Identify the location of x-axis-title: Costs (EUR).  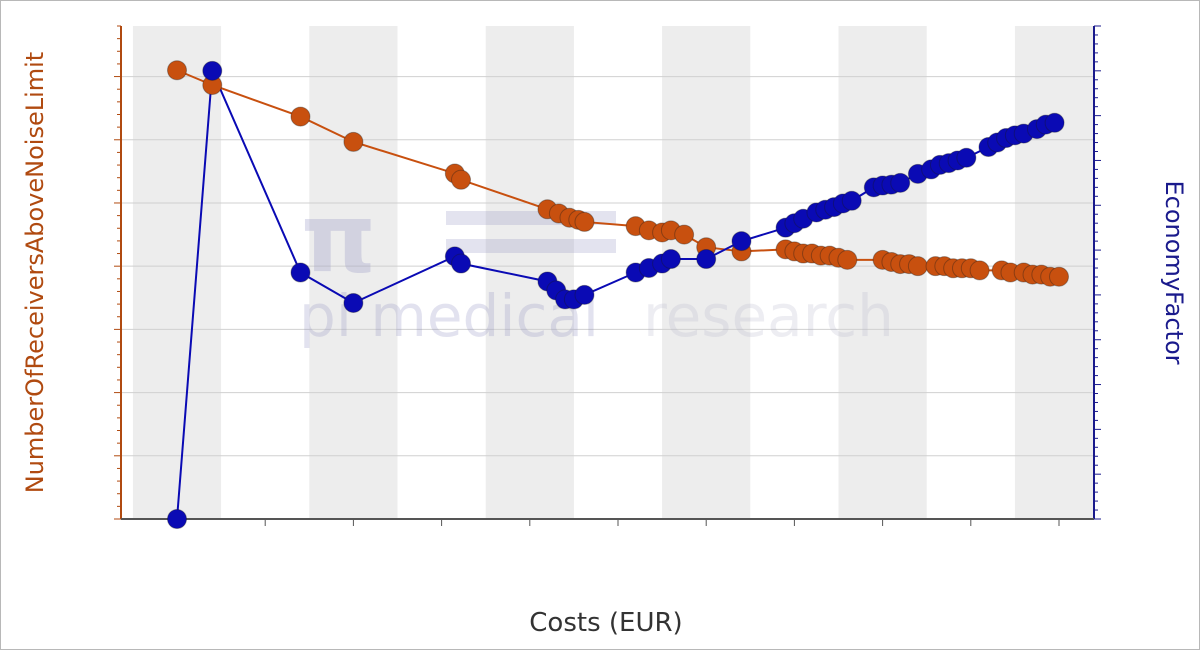
(605, 623).